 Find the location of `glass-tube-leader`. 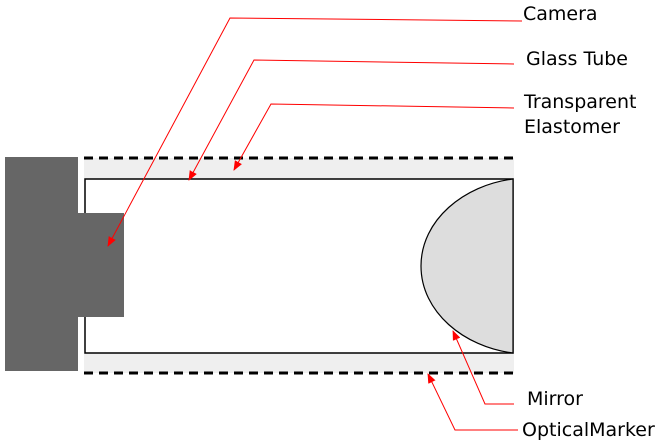

glass-tube-leader is located at coordinates (351, 120).